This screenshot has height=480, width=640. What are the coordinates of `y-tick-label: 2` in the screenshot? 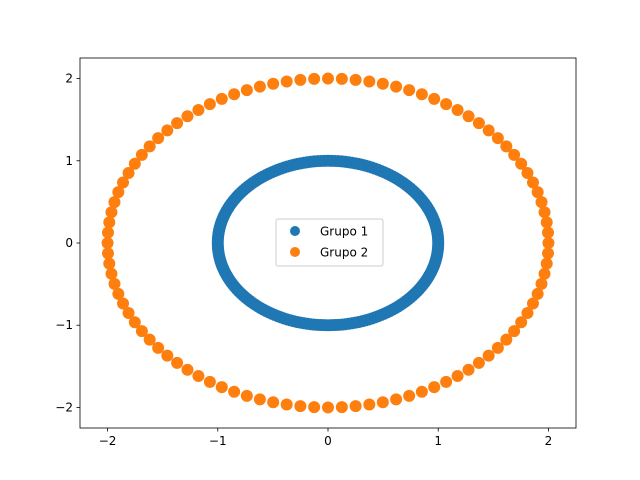 It's located at (69, 79).